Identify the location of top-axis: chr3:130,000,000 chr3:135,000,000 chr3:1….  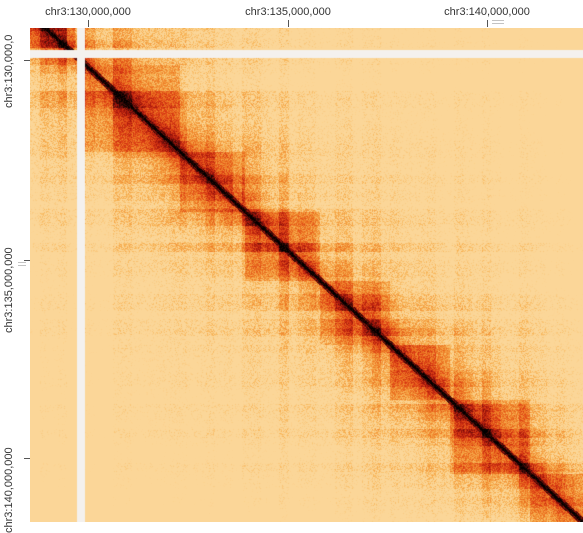
(291, 14).